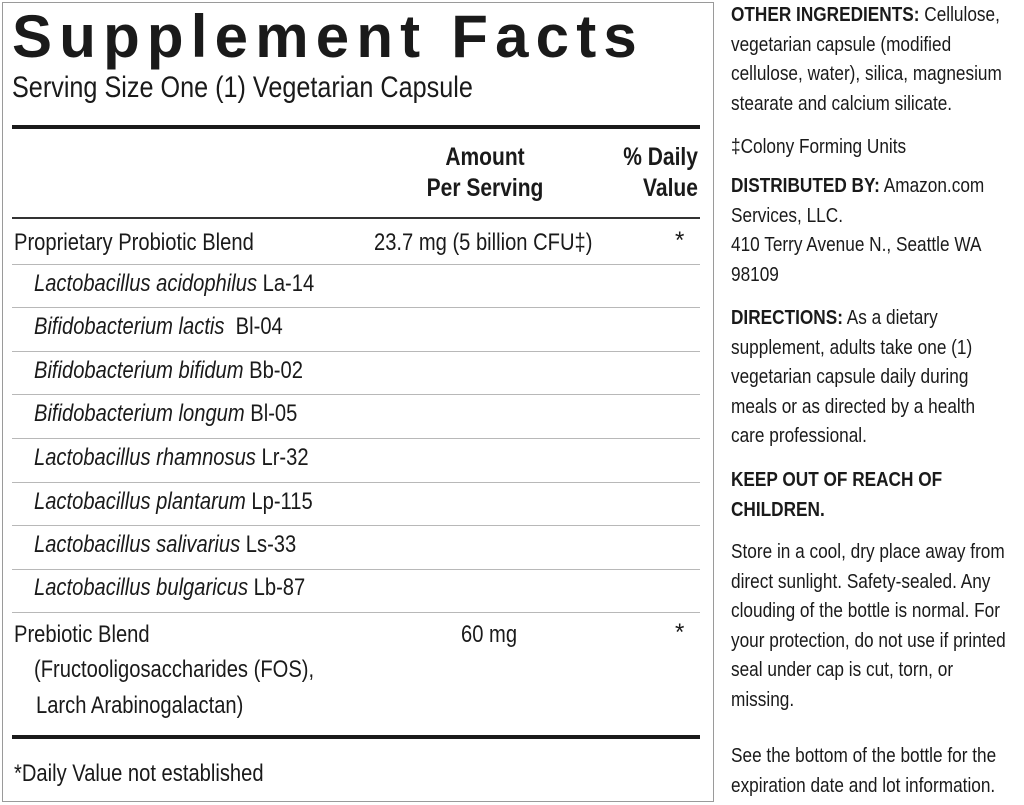 This screenshot has height=805, width=1024. Describe the element at coordinates (680, 632) in the screenshot. I see `prebiotic-blend-dv: *` at that location.